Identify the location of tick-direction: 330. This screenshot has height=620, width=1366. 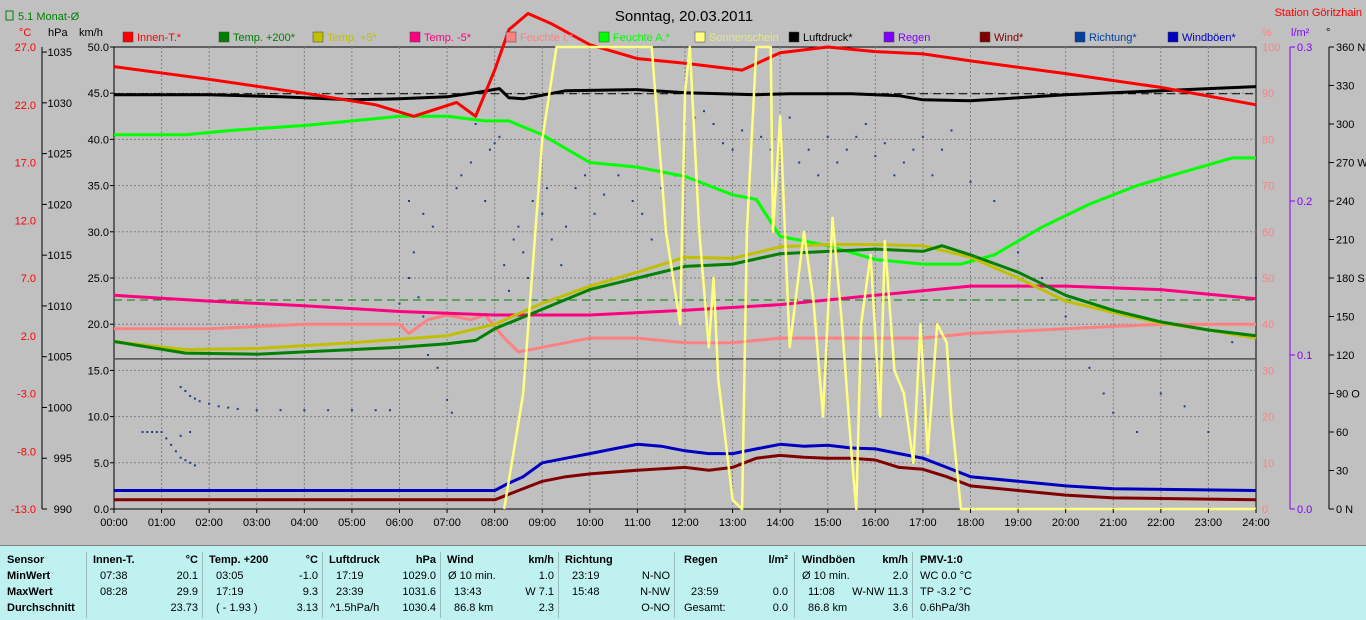
(1345, 87).